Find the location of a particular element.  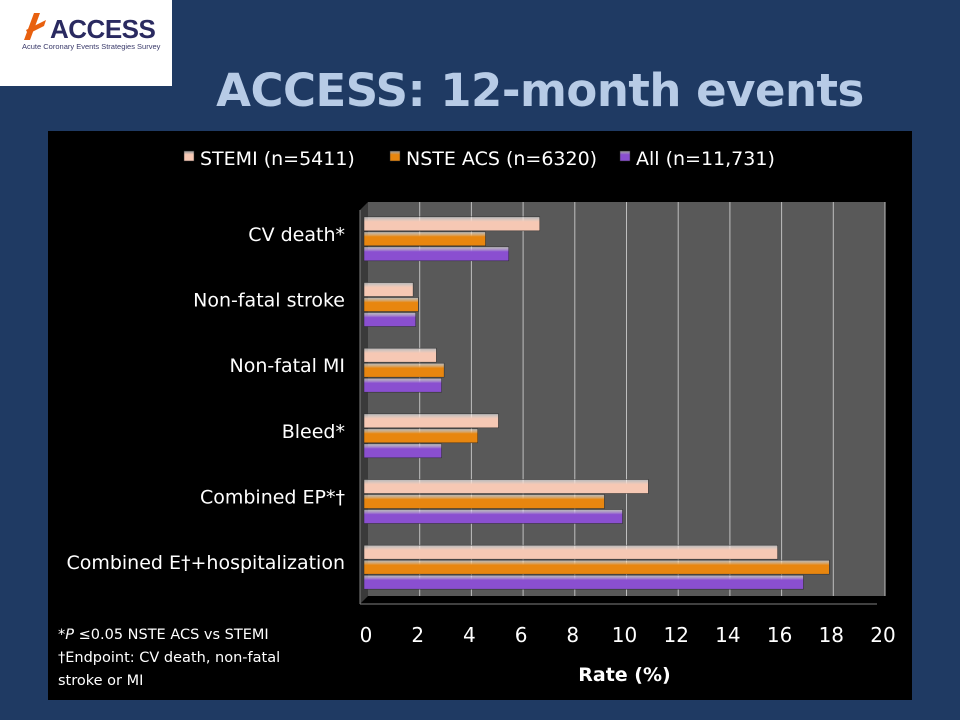

x-tick-label: 0 is located at coordinates (366, 635).